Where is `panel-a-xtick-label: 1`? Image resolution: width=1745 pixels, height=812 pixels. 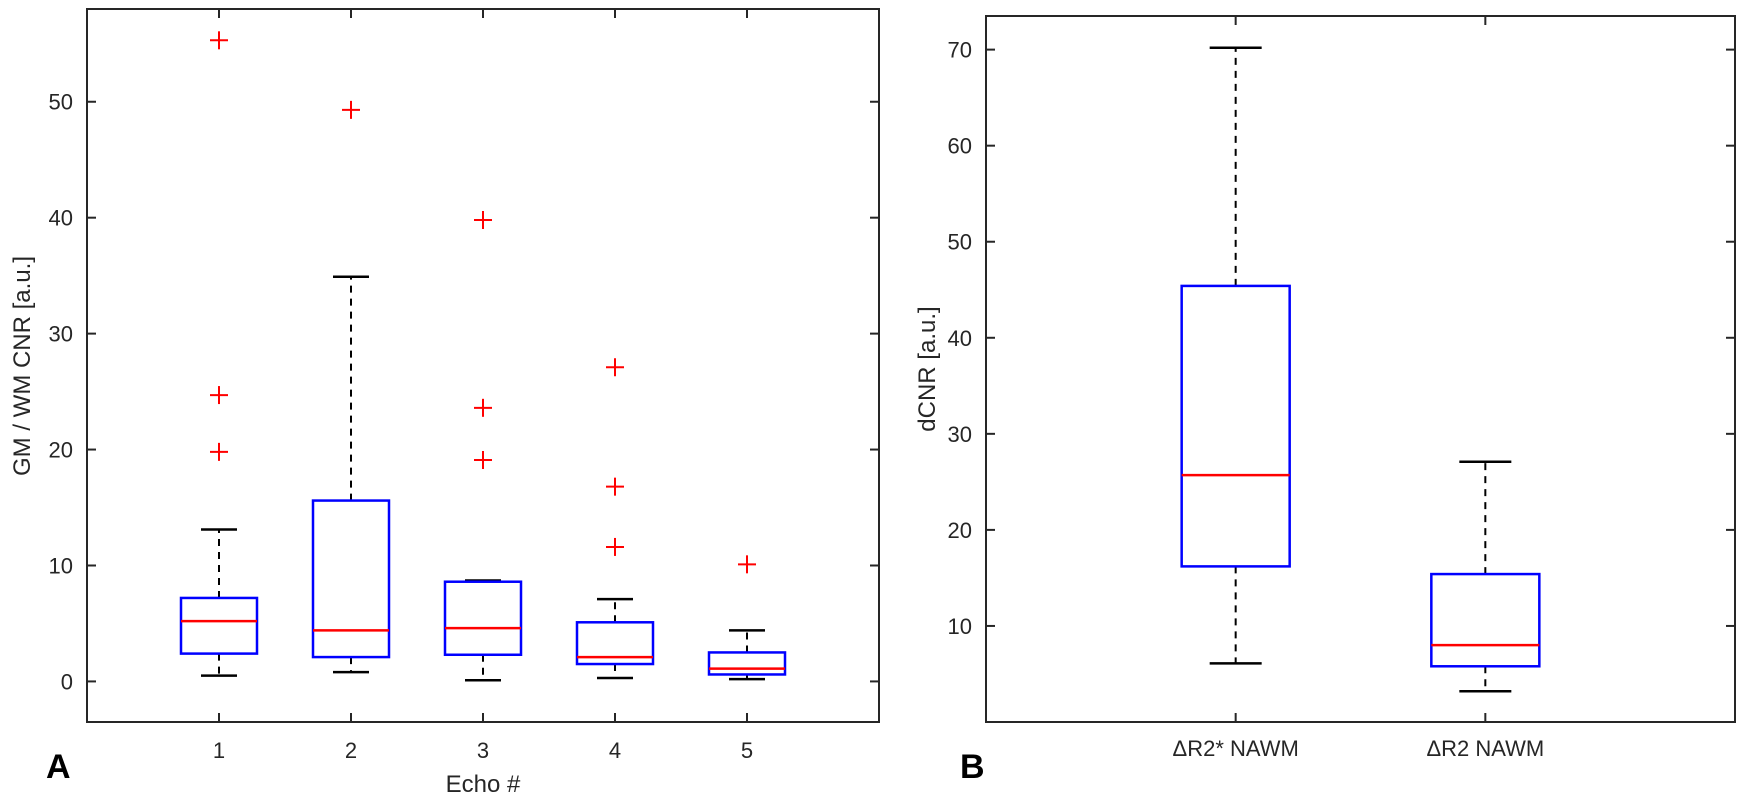
panel-a-xtick-label: 1 is located at coordinates (219, 750).